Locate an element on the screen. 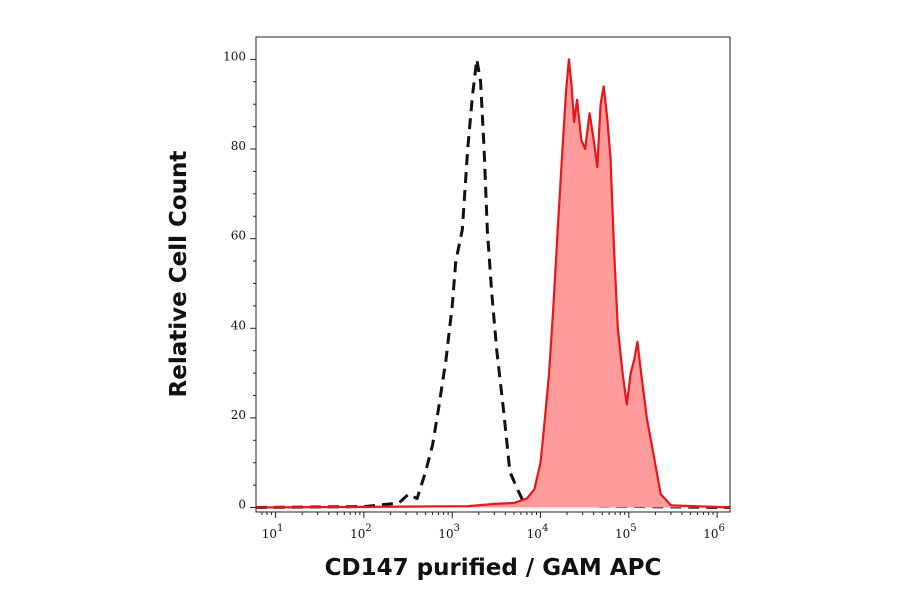  y-tick-label-1: 20 is located at coordinates (238, 415).